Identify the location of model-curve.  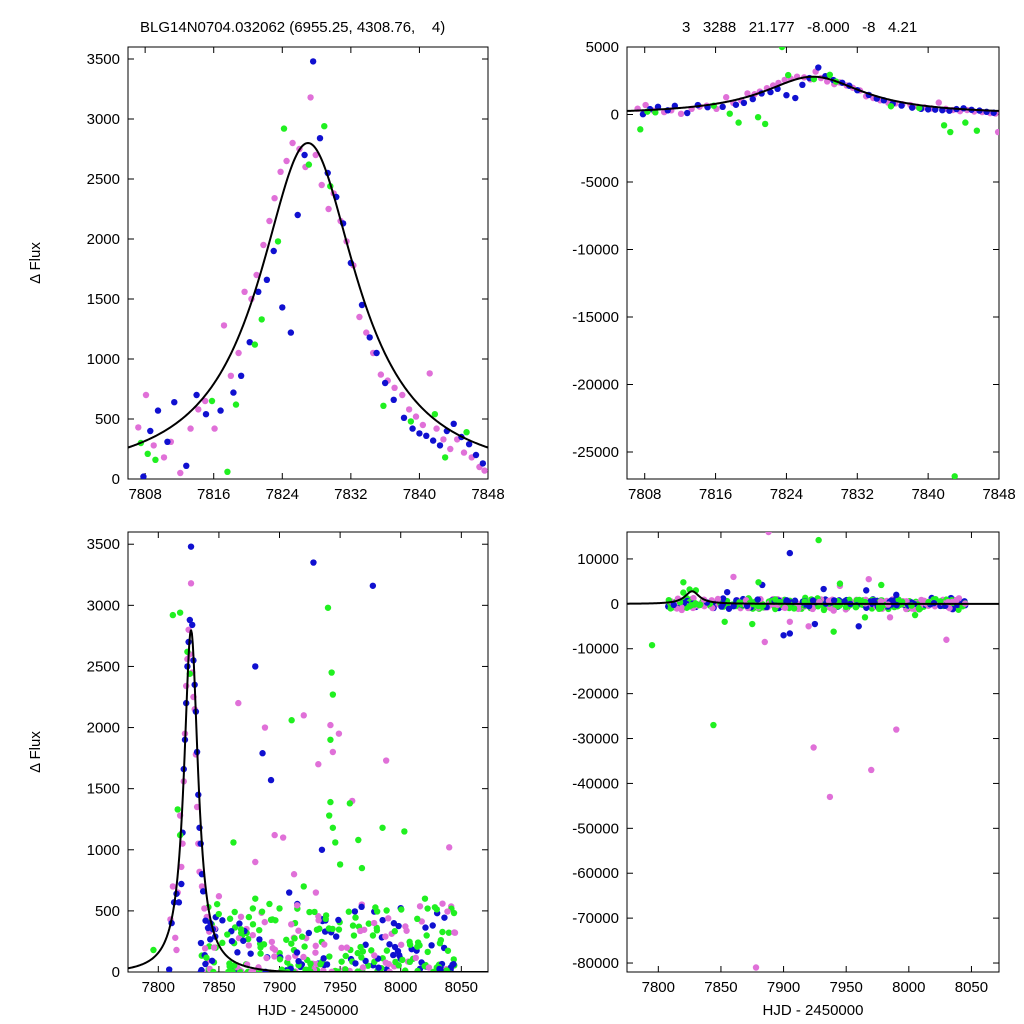
(813, 597).